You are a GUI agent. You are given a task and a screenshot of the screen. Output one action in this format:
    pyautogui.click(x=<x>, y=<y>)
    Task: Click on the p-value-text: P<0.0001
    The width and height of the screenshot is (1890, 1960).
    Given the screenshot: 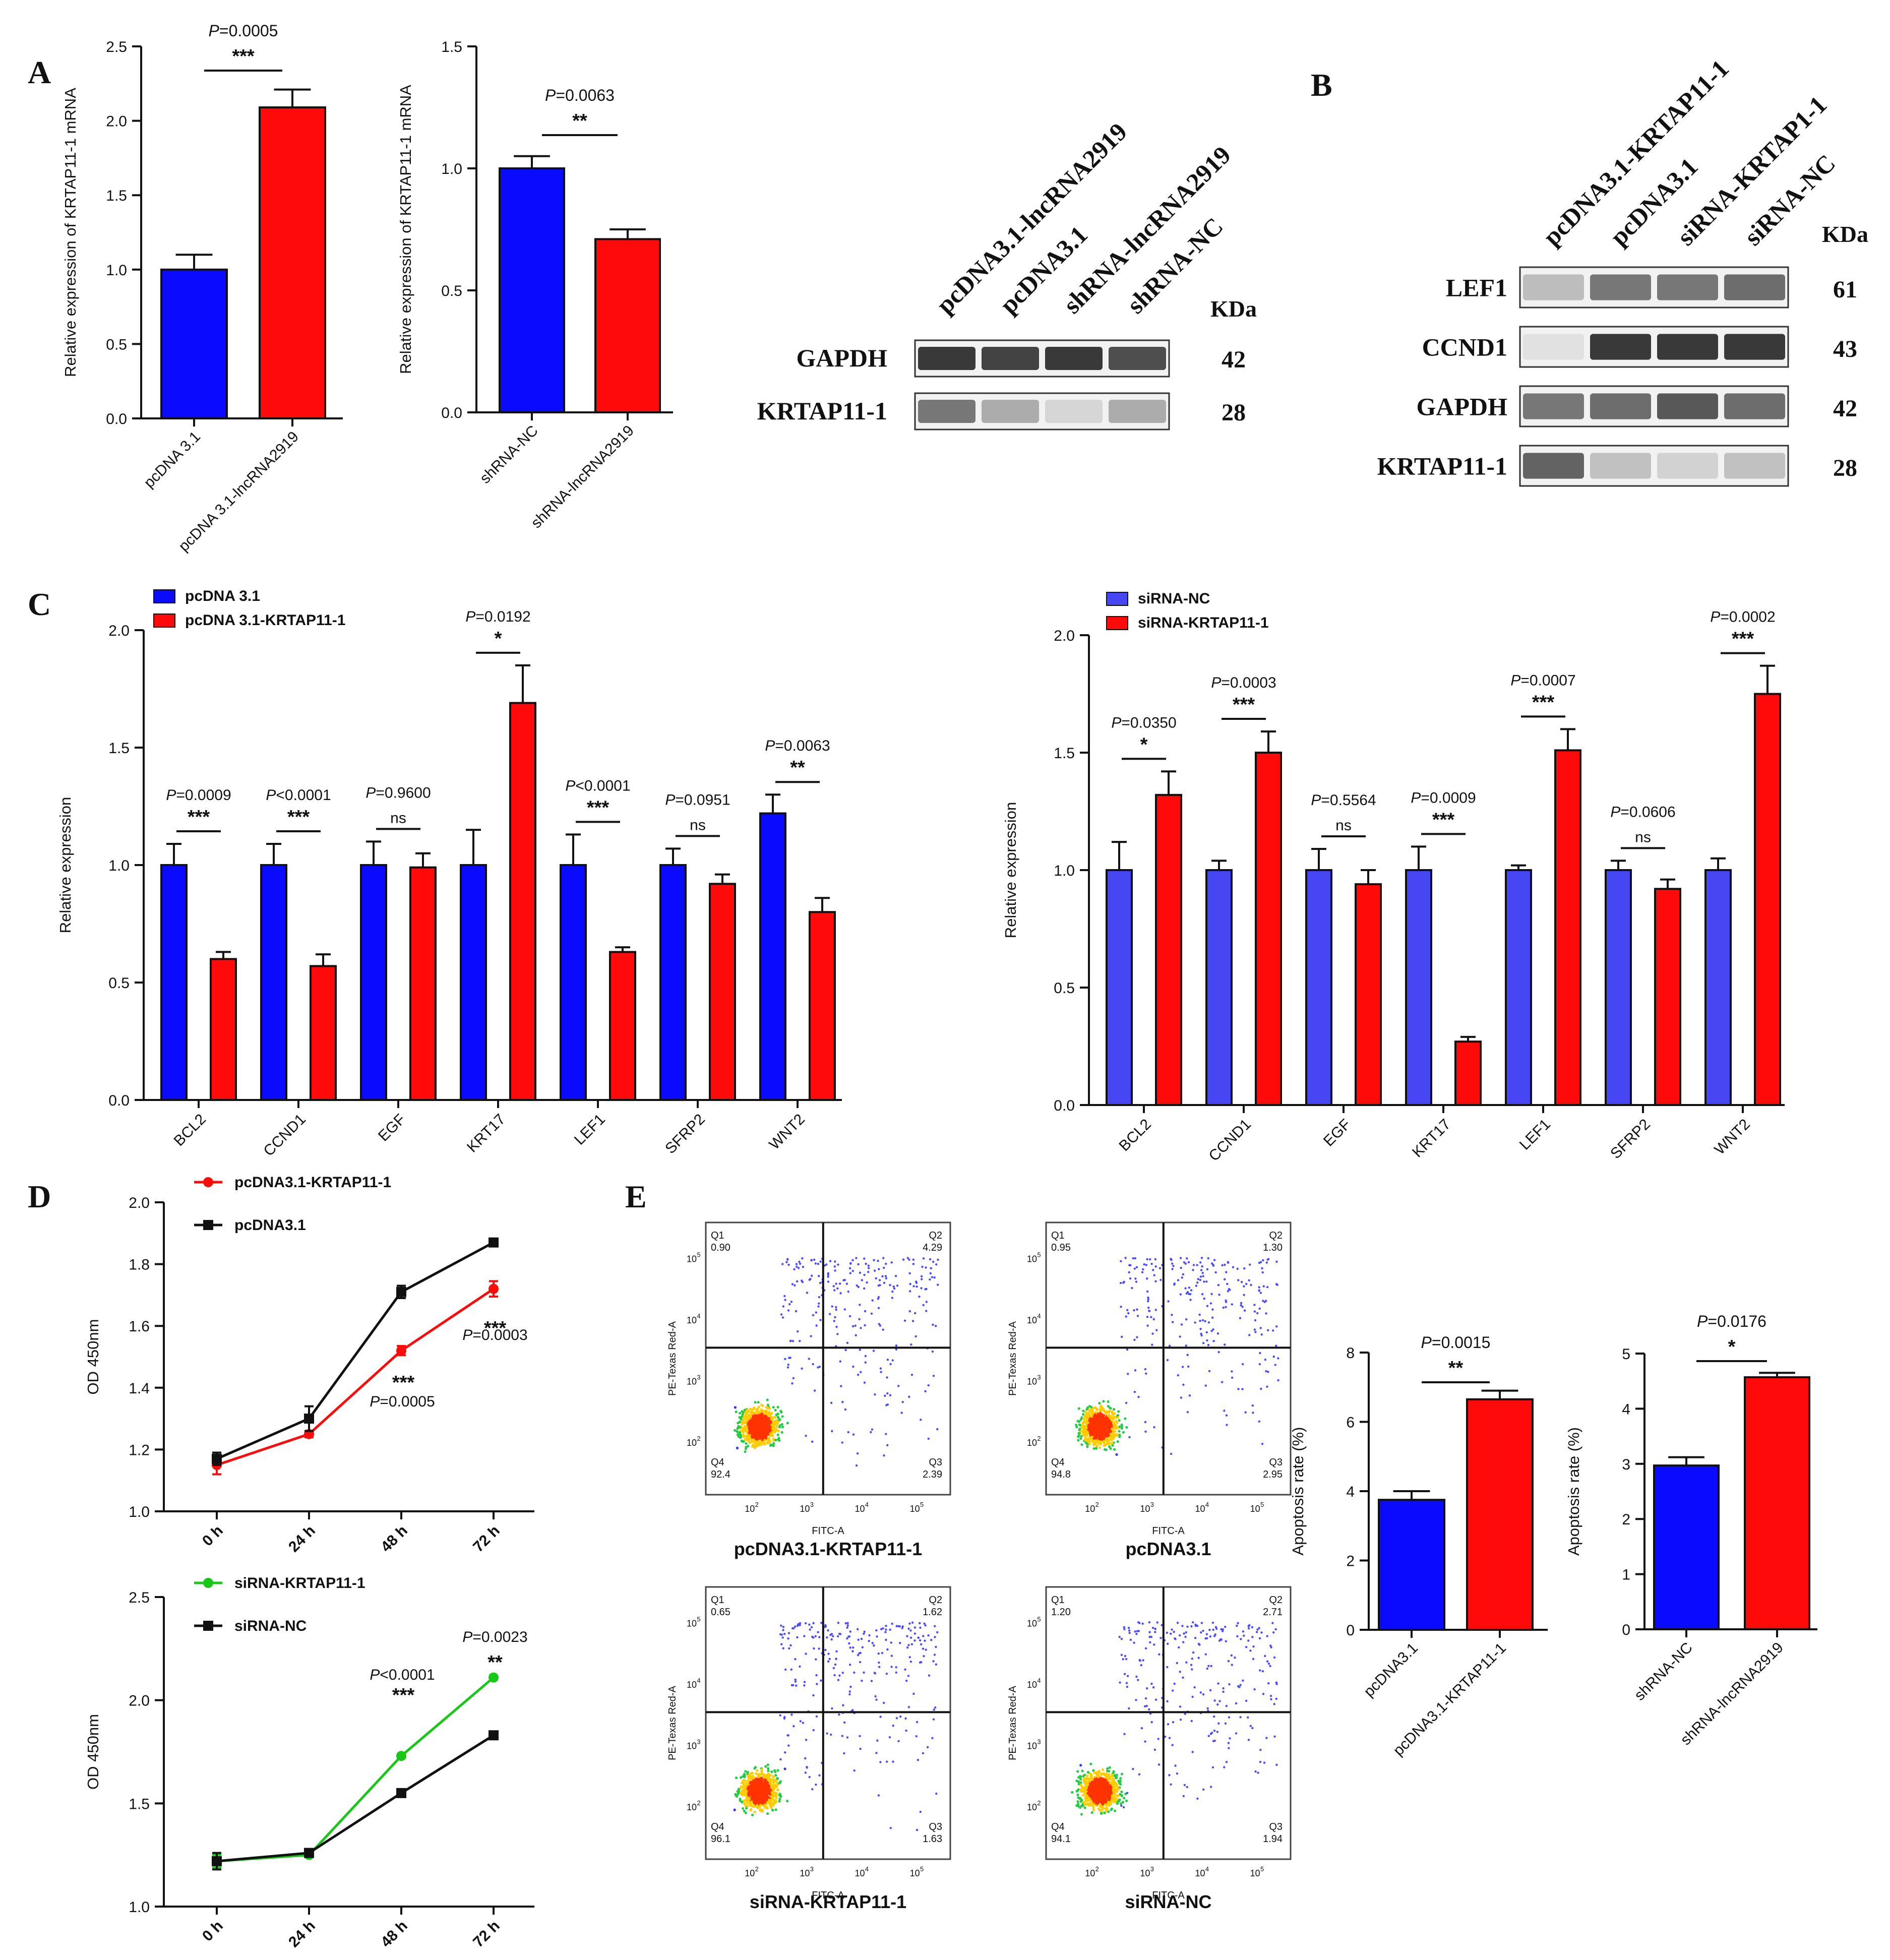 What is the action you would take?
    pyautogui.click(x=597, y=785)
    